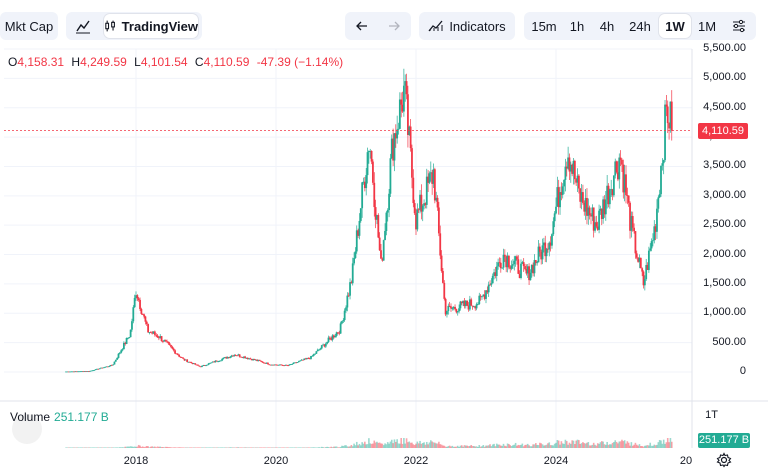 The width and height of the screenshot is (768, 473). Describe the element at coordinates (675, 26) in the screenshot. I see `timeframe-1w: 1W` at that location.